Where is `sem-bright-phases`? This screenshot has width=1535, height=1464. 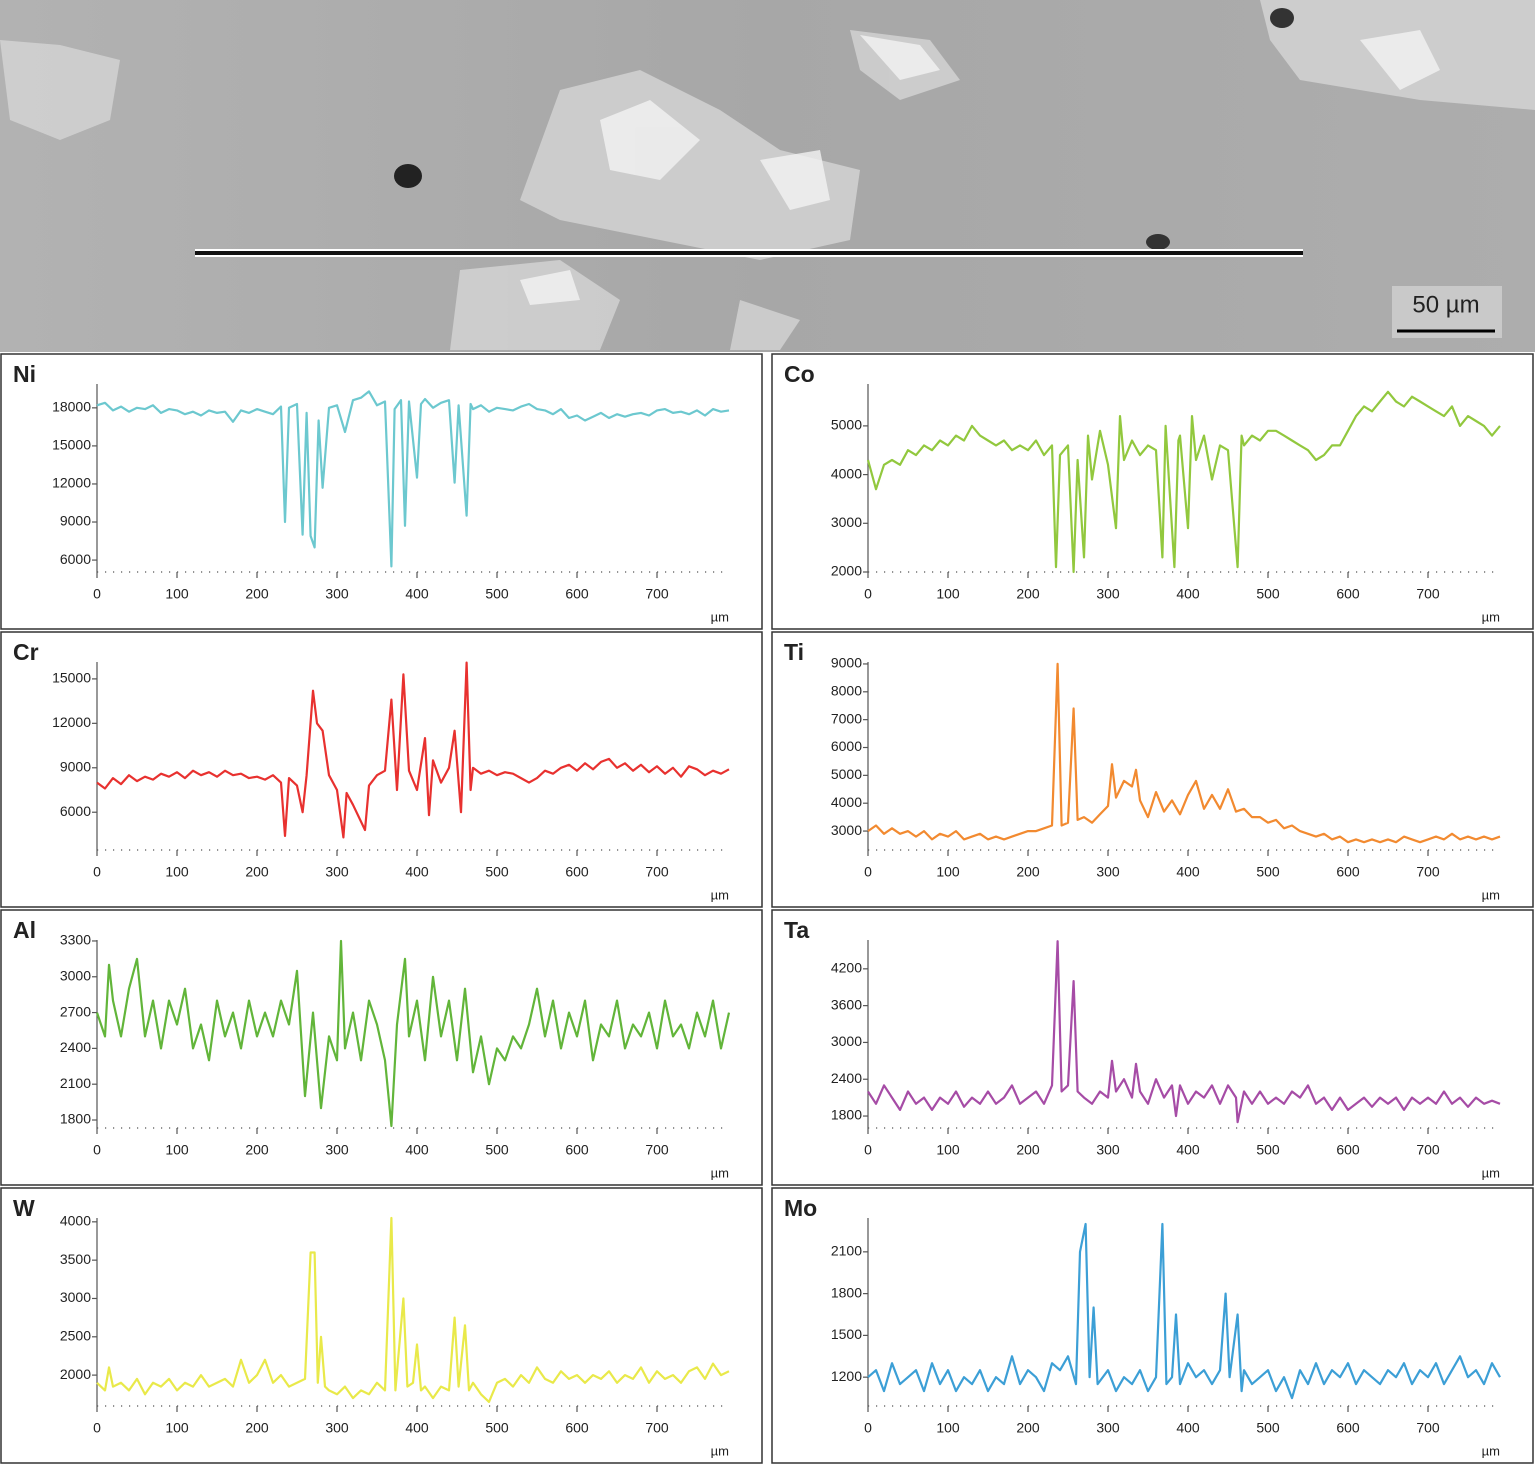
sem-bright-phases is located at coordinates (980, 167).